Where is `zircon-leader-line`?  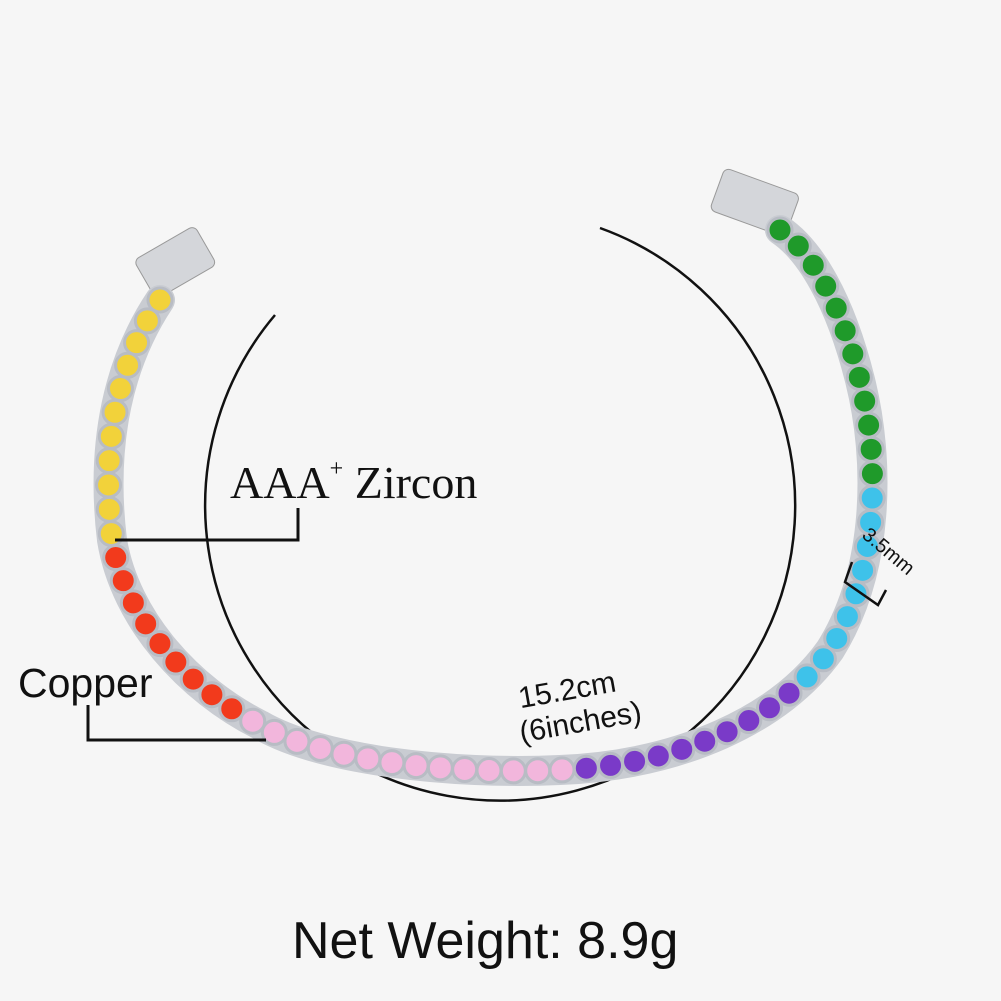
zircon-leader-line is located at coordinates (207, 525).